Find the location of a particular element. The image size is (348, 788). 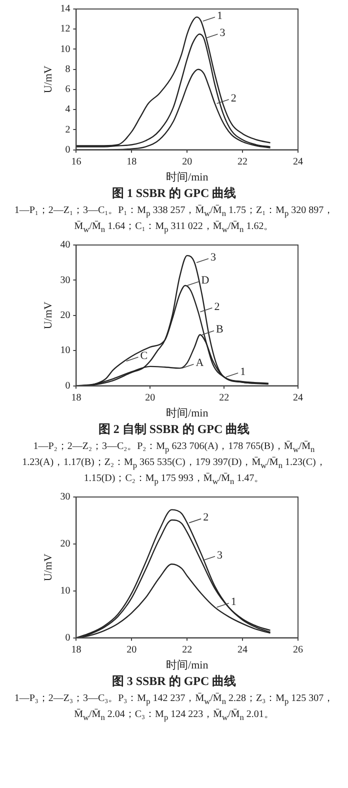

y-tick-label: 2 is located at coordinates (67, 130).